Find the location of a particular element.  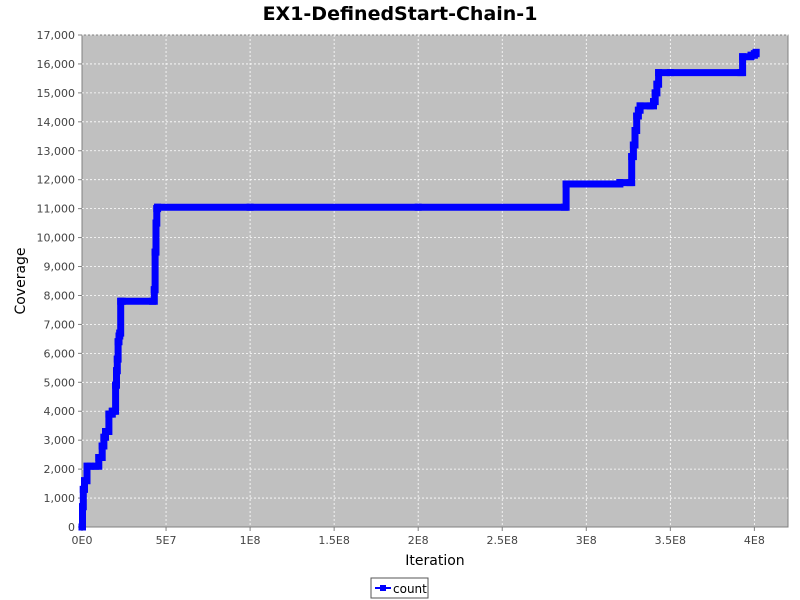

x-tick-label: 3E8 is located at coordinates (586, 540).